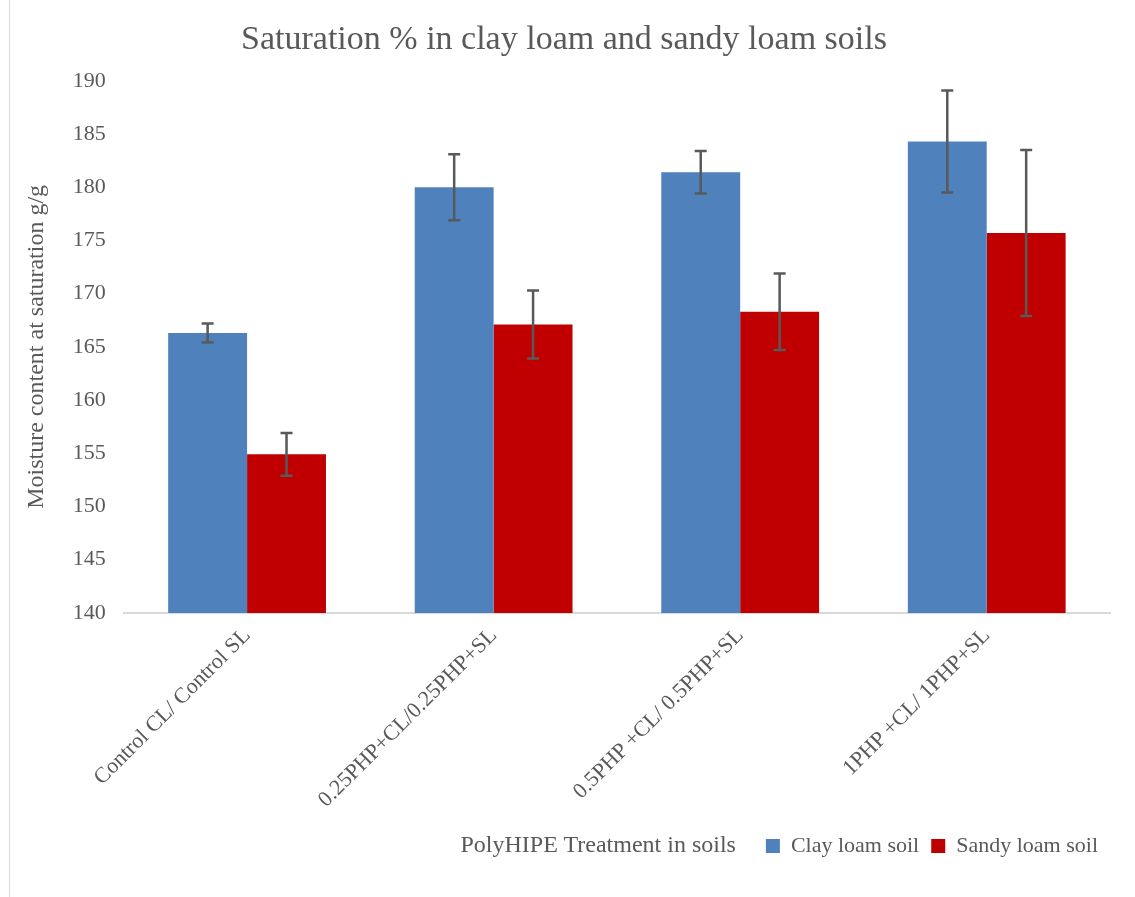 This screenshot has width=1135, height=897. Describe the element at coordinates (89, 185) in the screenshot. I see `y-tick-label: 180` at that location.